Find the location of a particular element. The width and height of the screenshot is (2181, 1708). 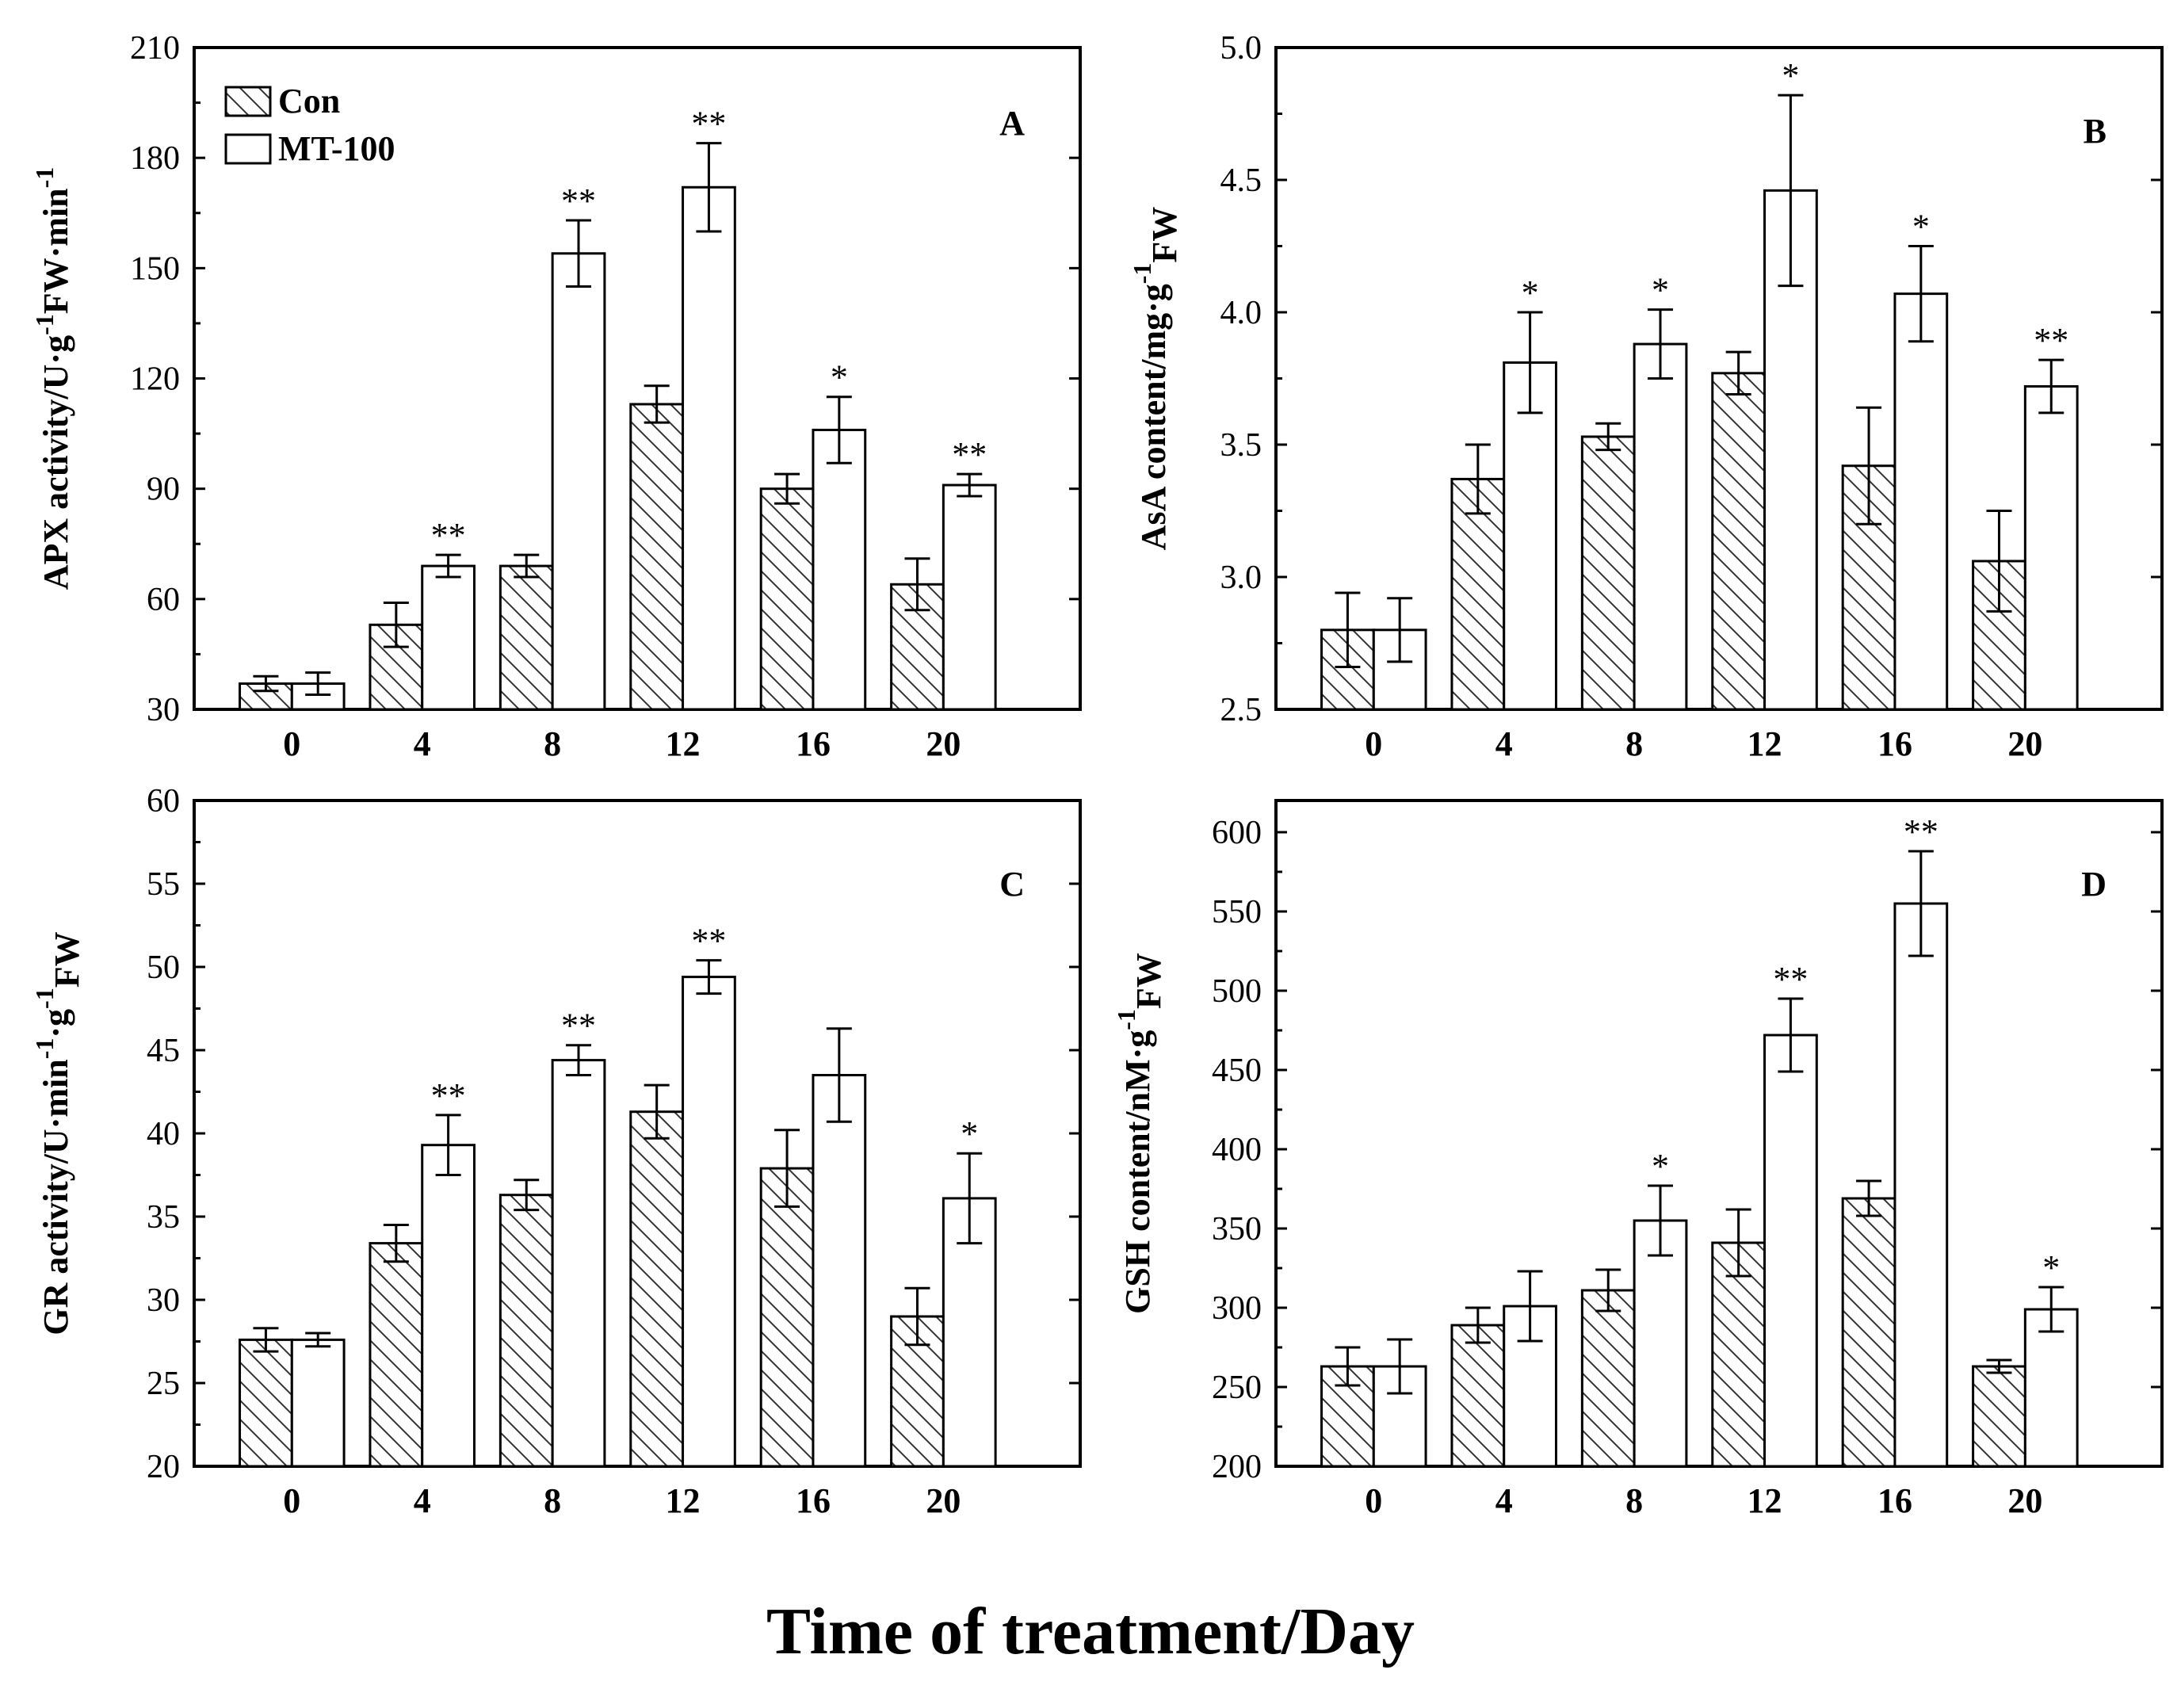

panel-label: C is located at coordinates (1012, 884).